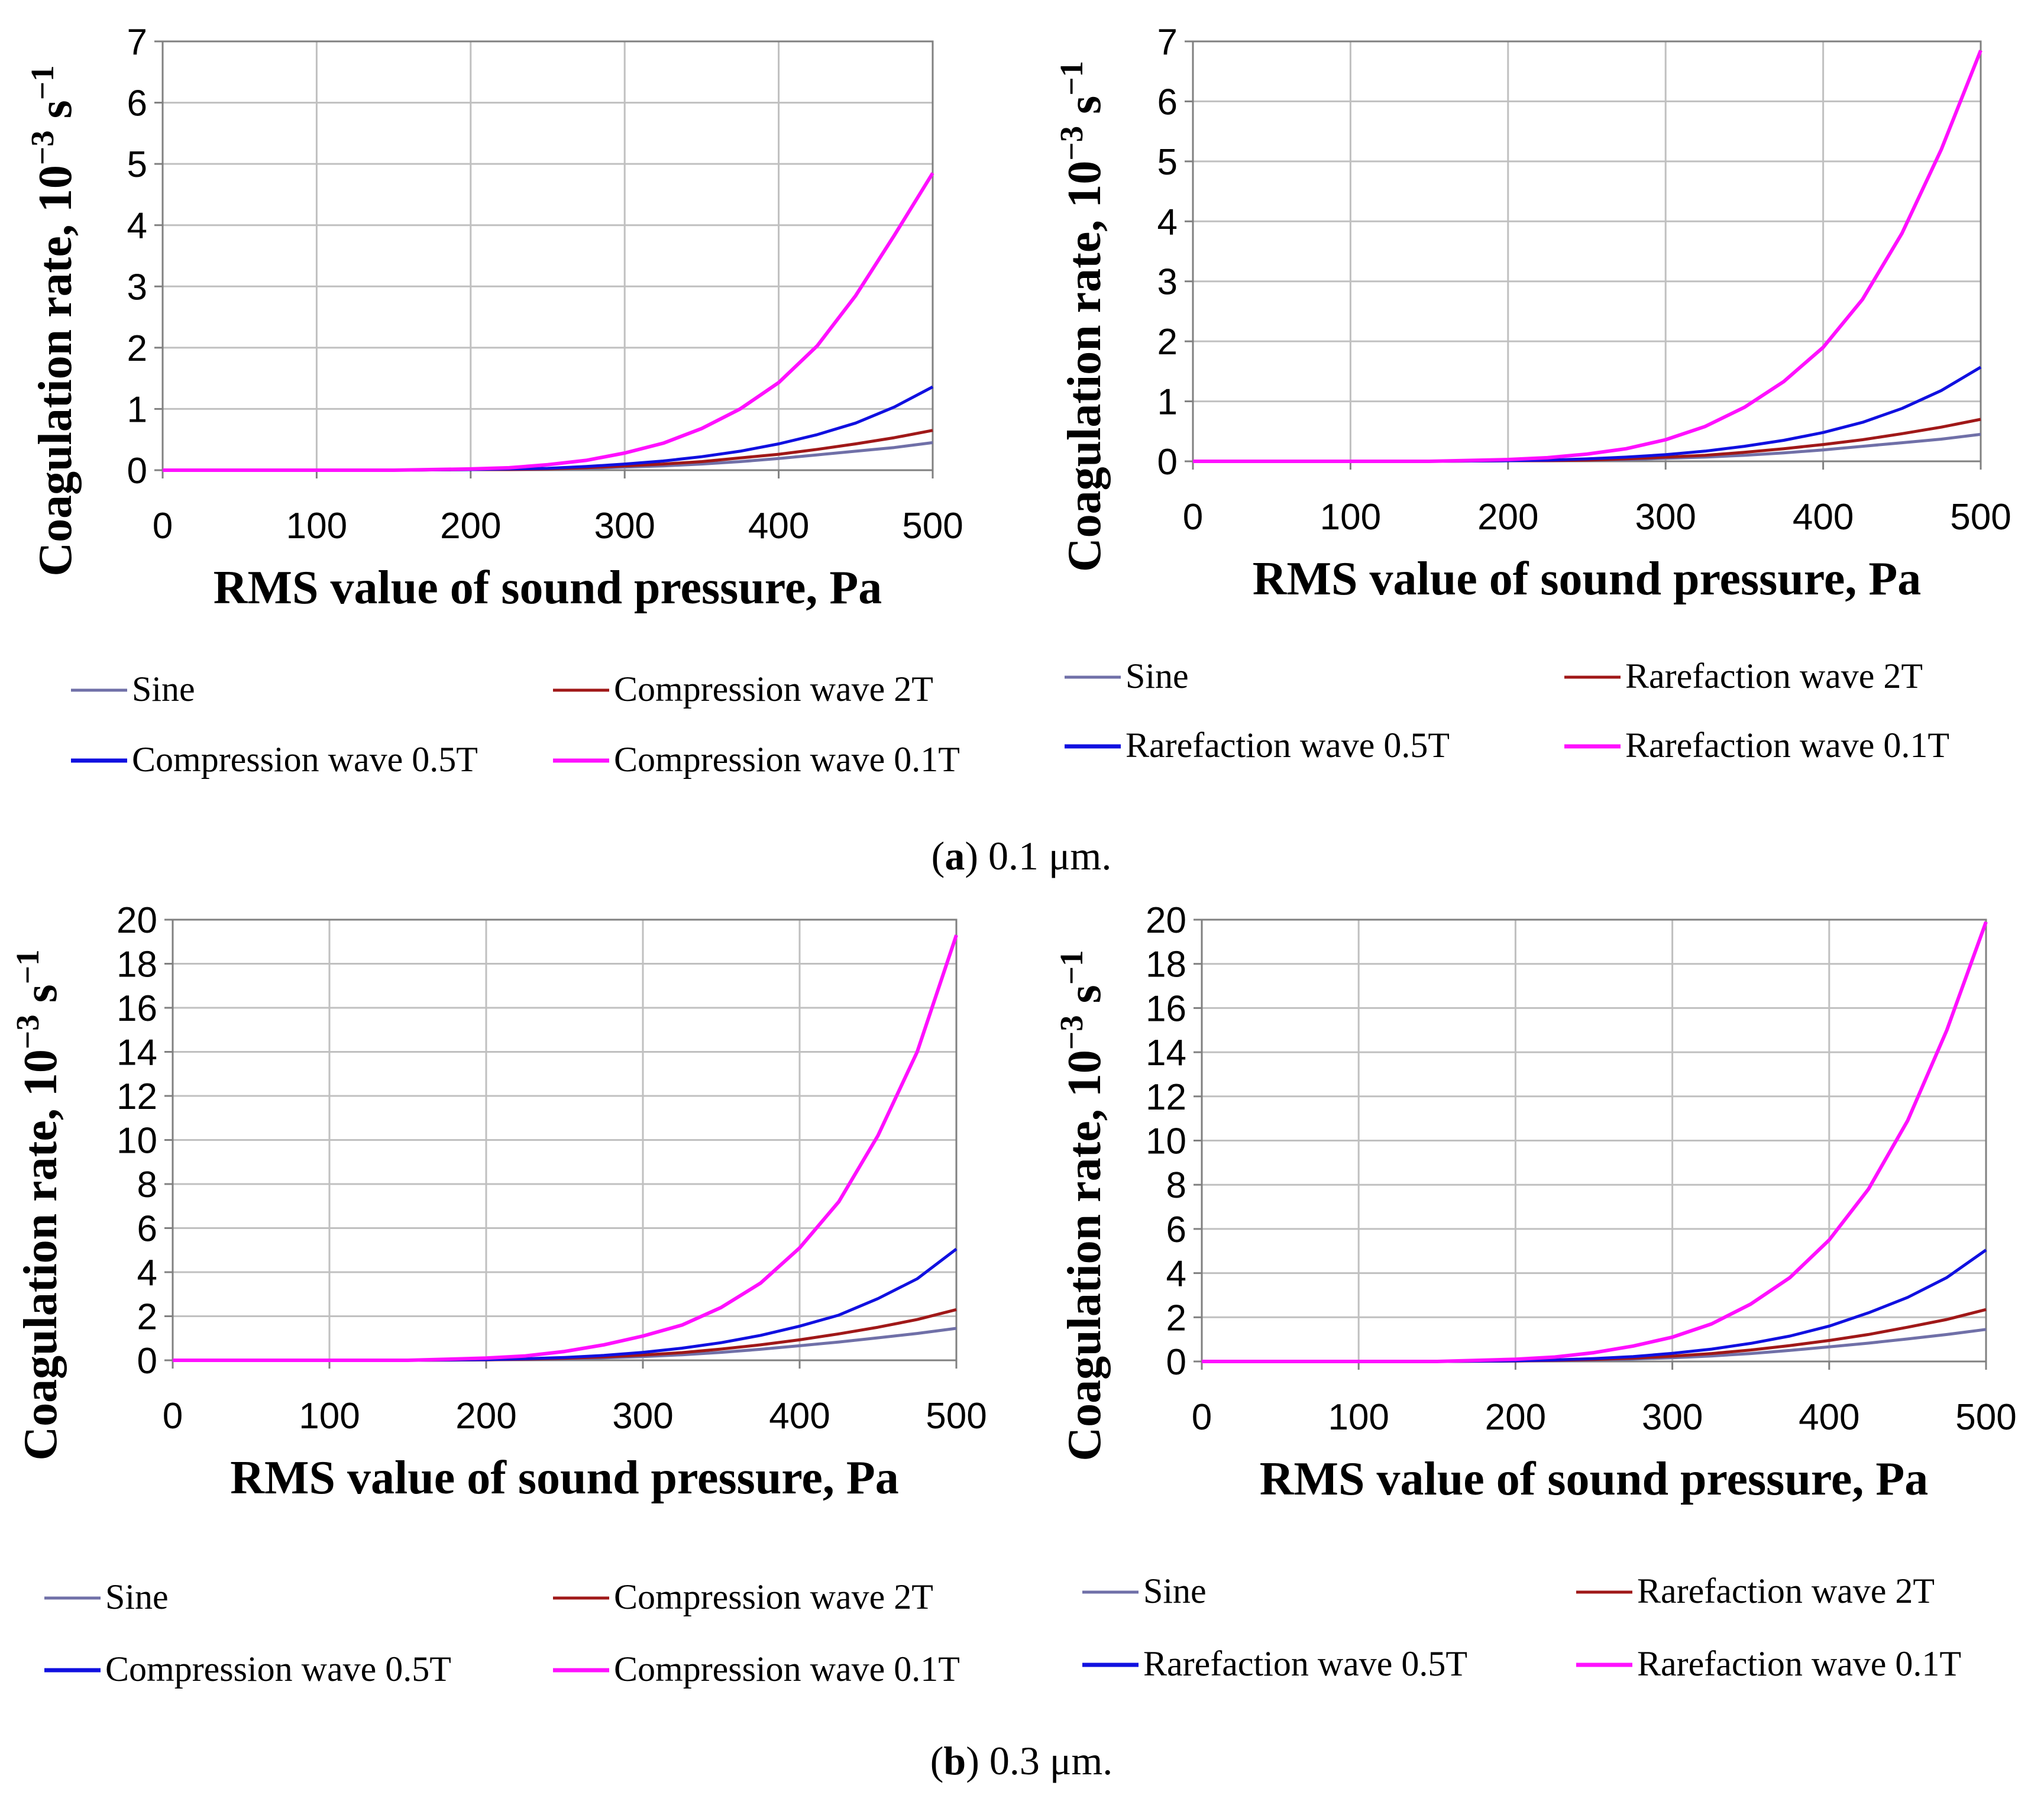 The height and width of the screenshot is (1808, 2044). What do you see at coordinates (773, 689) in the screenshot?
I see `legend-label-2: Compression wave 2T` at bounding box center [773, 689].